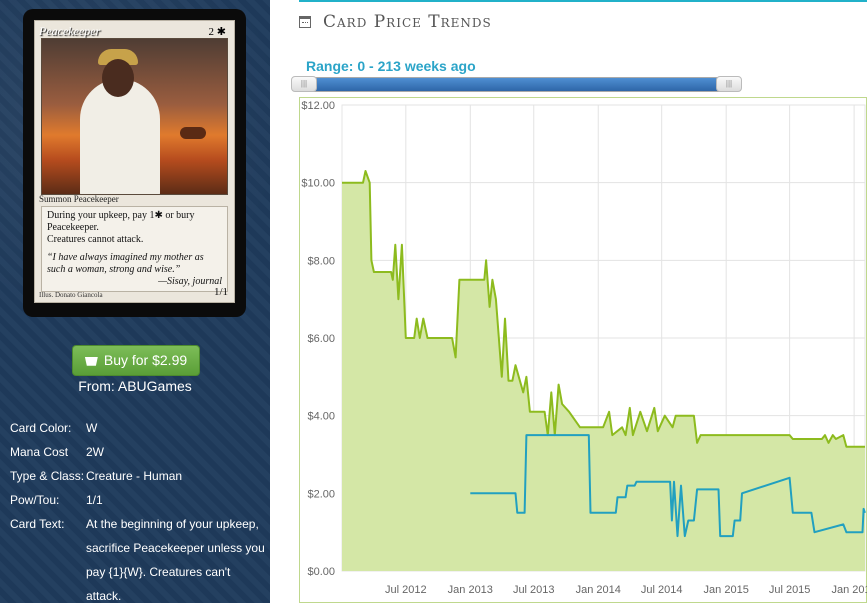  What do you see at coordinates (95, 239) in the screenshot?
I see `card-rules-2: Creatures cannot attack.` at bounding box center [95, 239].